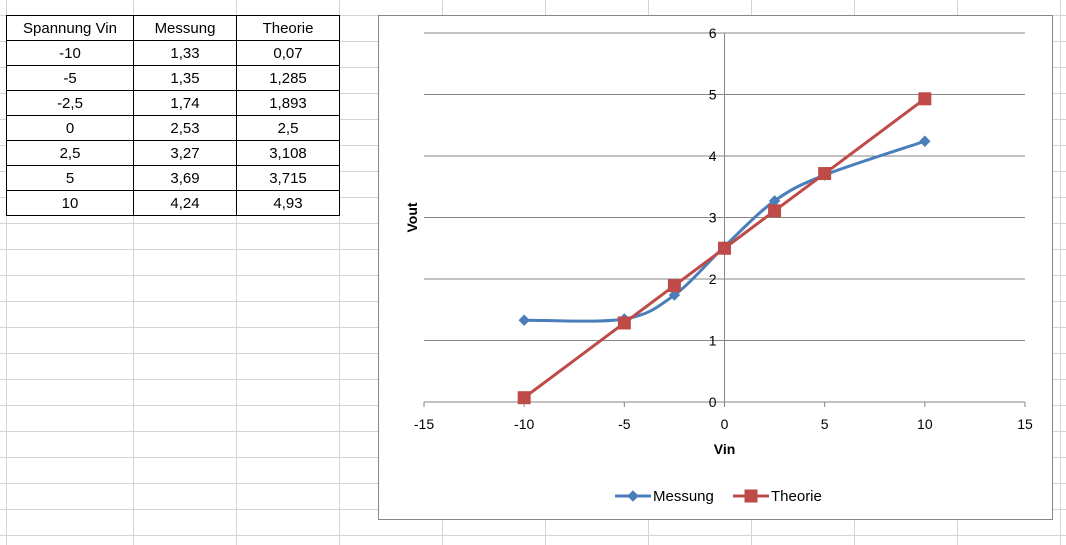 The width and height of the screenshot is (1066, 545). What do you see at coordinates (288, 178) in the screenshot?
I see `table-cell: 3,715` at bounding box center [288, 178].